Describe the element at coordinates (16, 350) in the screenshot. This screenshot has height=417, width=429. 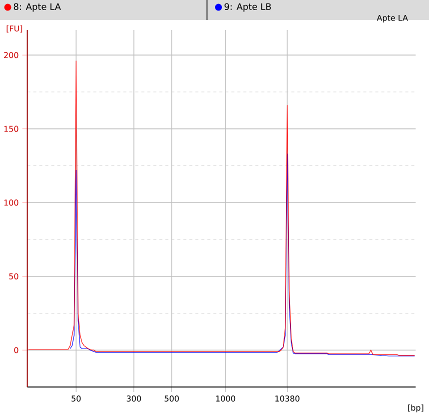
I see `y-tick-label: 0` at that location.